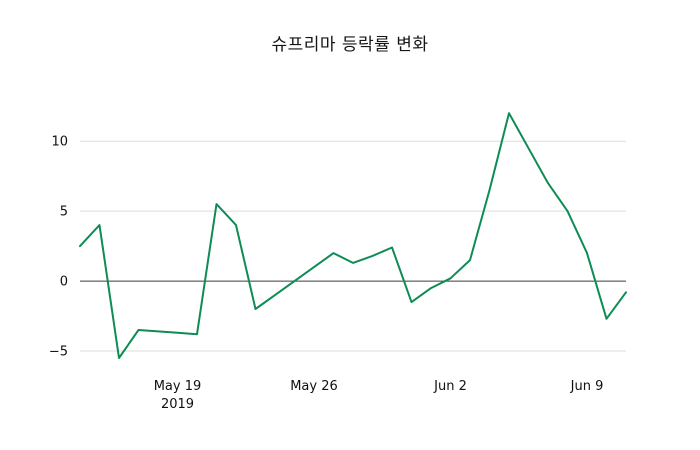  What do you see at coordinates (64, 282) in the screenshot?
I see `y-tick-label: 0` at bounding box center [64, 282].